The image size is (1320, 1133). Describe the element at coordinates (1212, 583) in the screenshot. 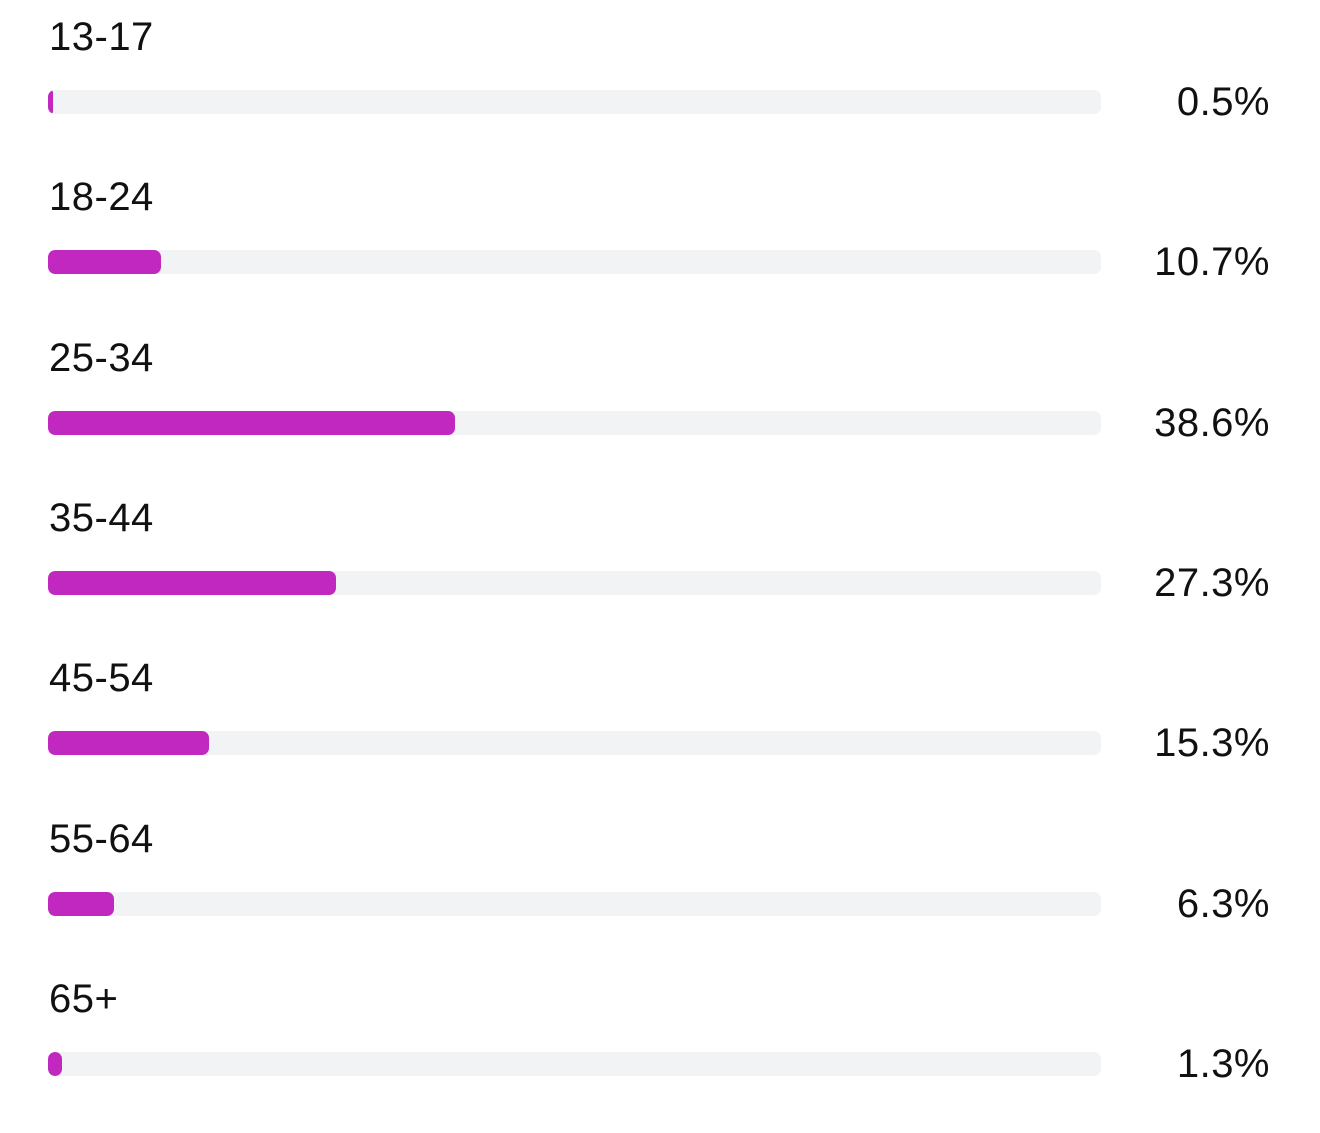

I see `percentage-label: 27.3%` at that location.